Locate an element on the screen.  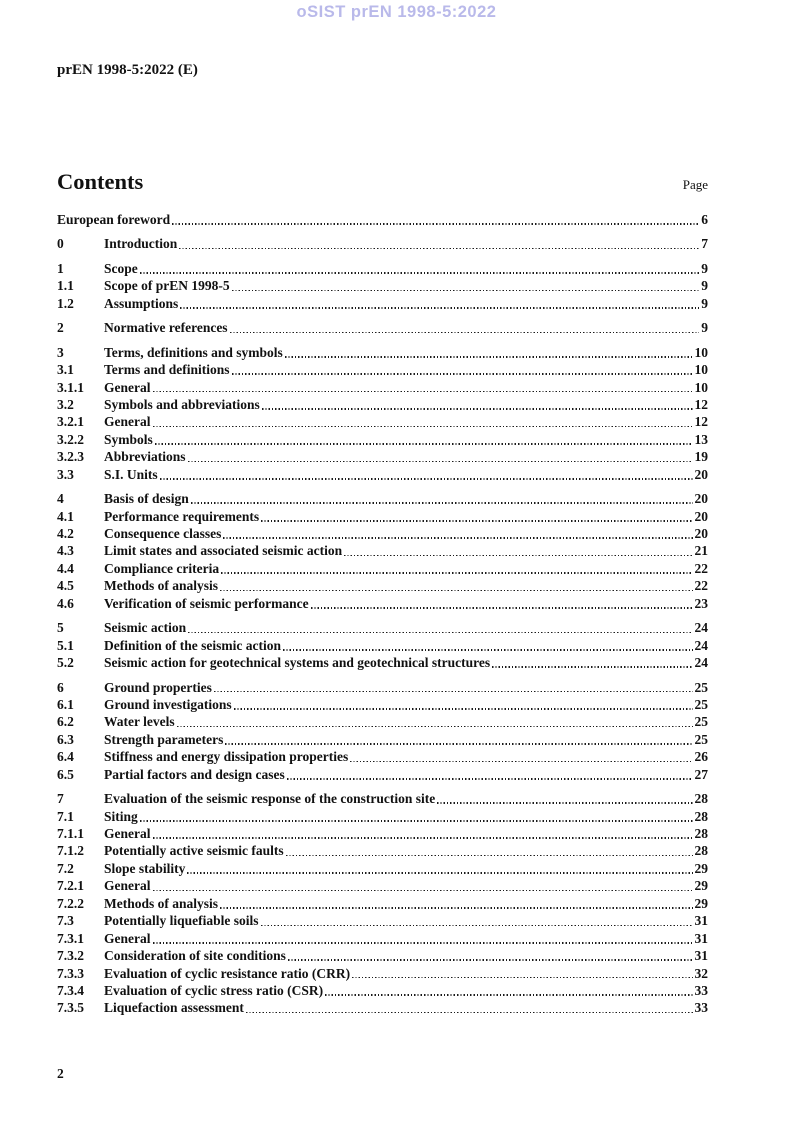
toc-entry-number: 4.3 is located at coordinates (65, 551).